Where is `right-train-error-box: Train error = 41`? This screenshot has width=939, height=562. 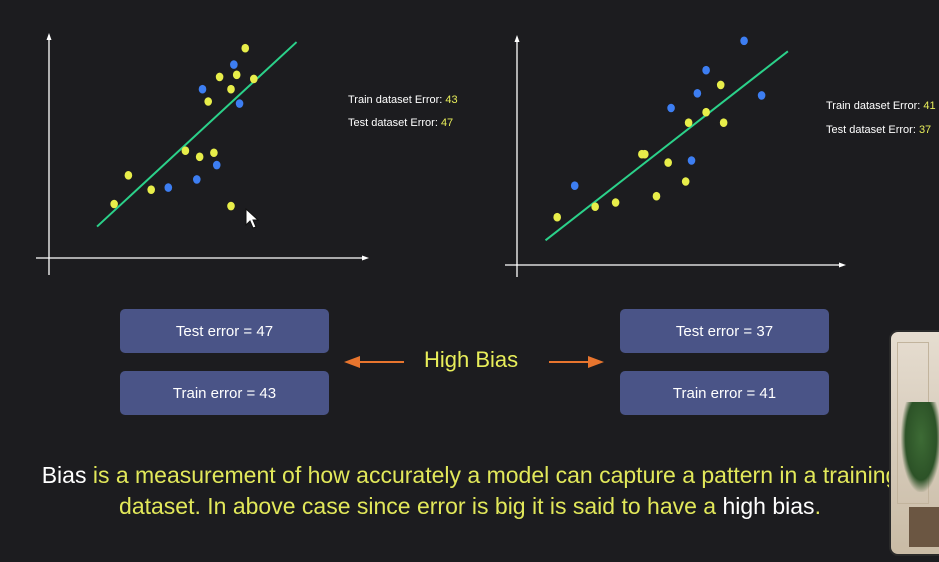 right-train-error-box: Train error = 41 is located at coordinates (724, 393).